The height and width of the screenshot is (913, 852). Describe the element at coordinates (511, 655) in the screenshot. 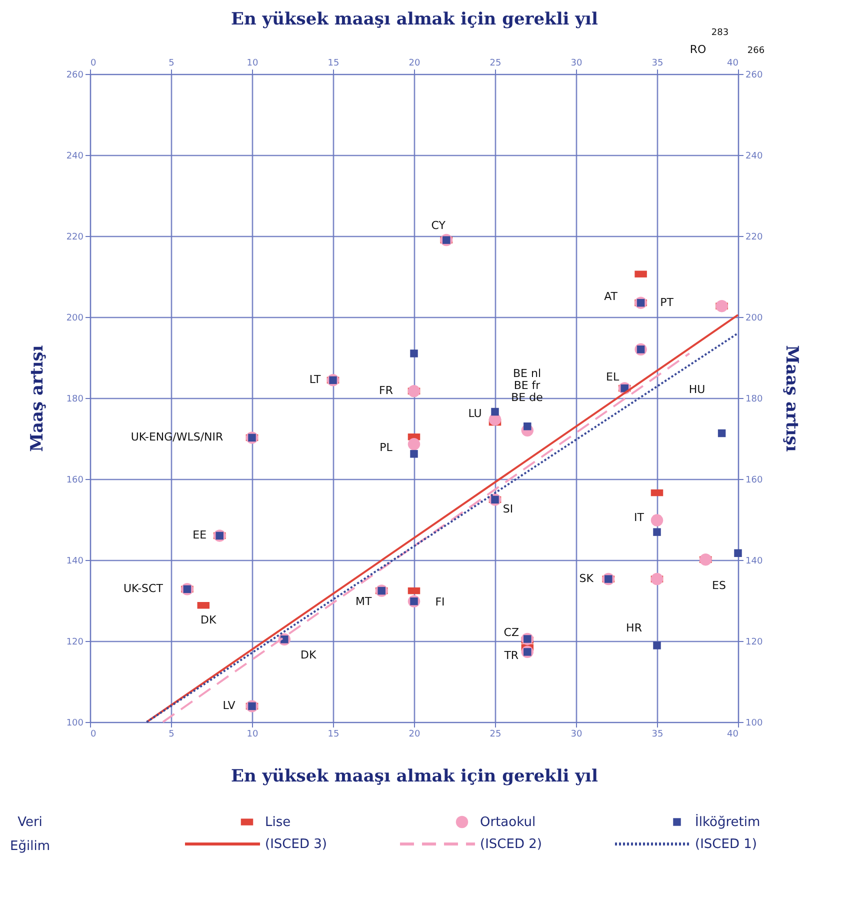

I see `annotation: TR` at that location.